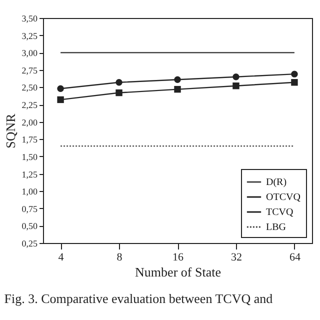  Describe the element at coordinates (30, 191) in the screenshot. I see `y-tick-label: 1,00` at that location.